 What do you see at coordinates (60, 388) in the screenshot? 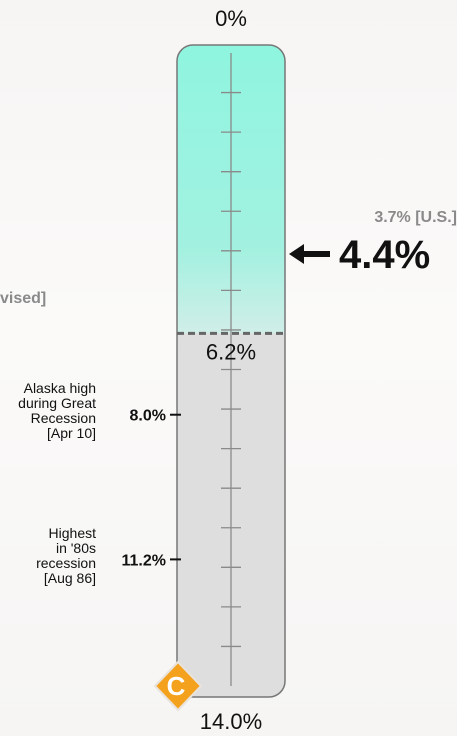
I see `marker-note-line: Alaska high` at bounding box center [60, 388].